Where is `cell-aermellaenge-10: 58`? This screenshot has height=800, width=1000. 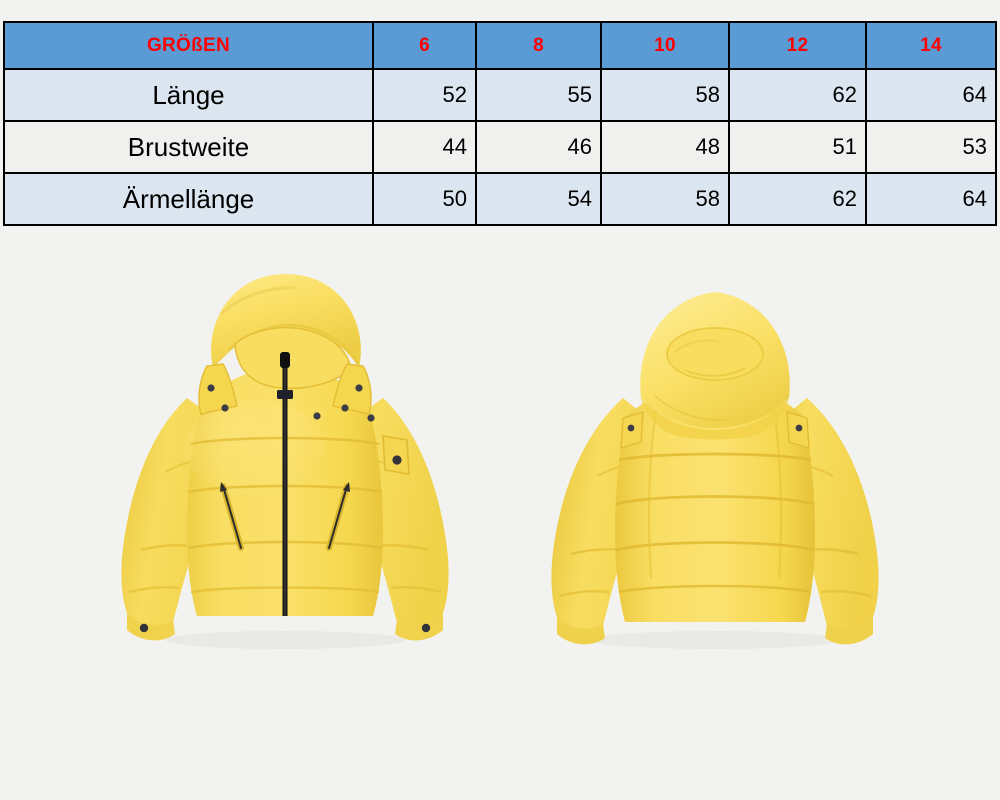 cell-aermellaenge-10: 58 is located at coordinates (665, 199).